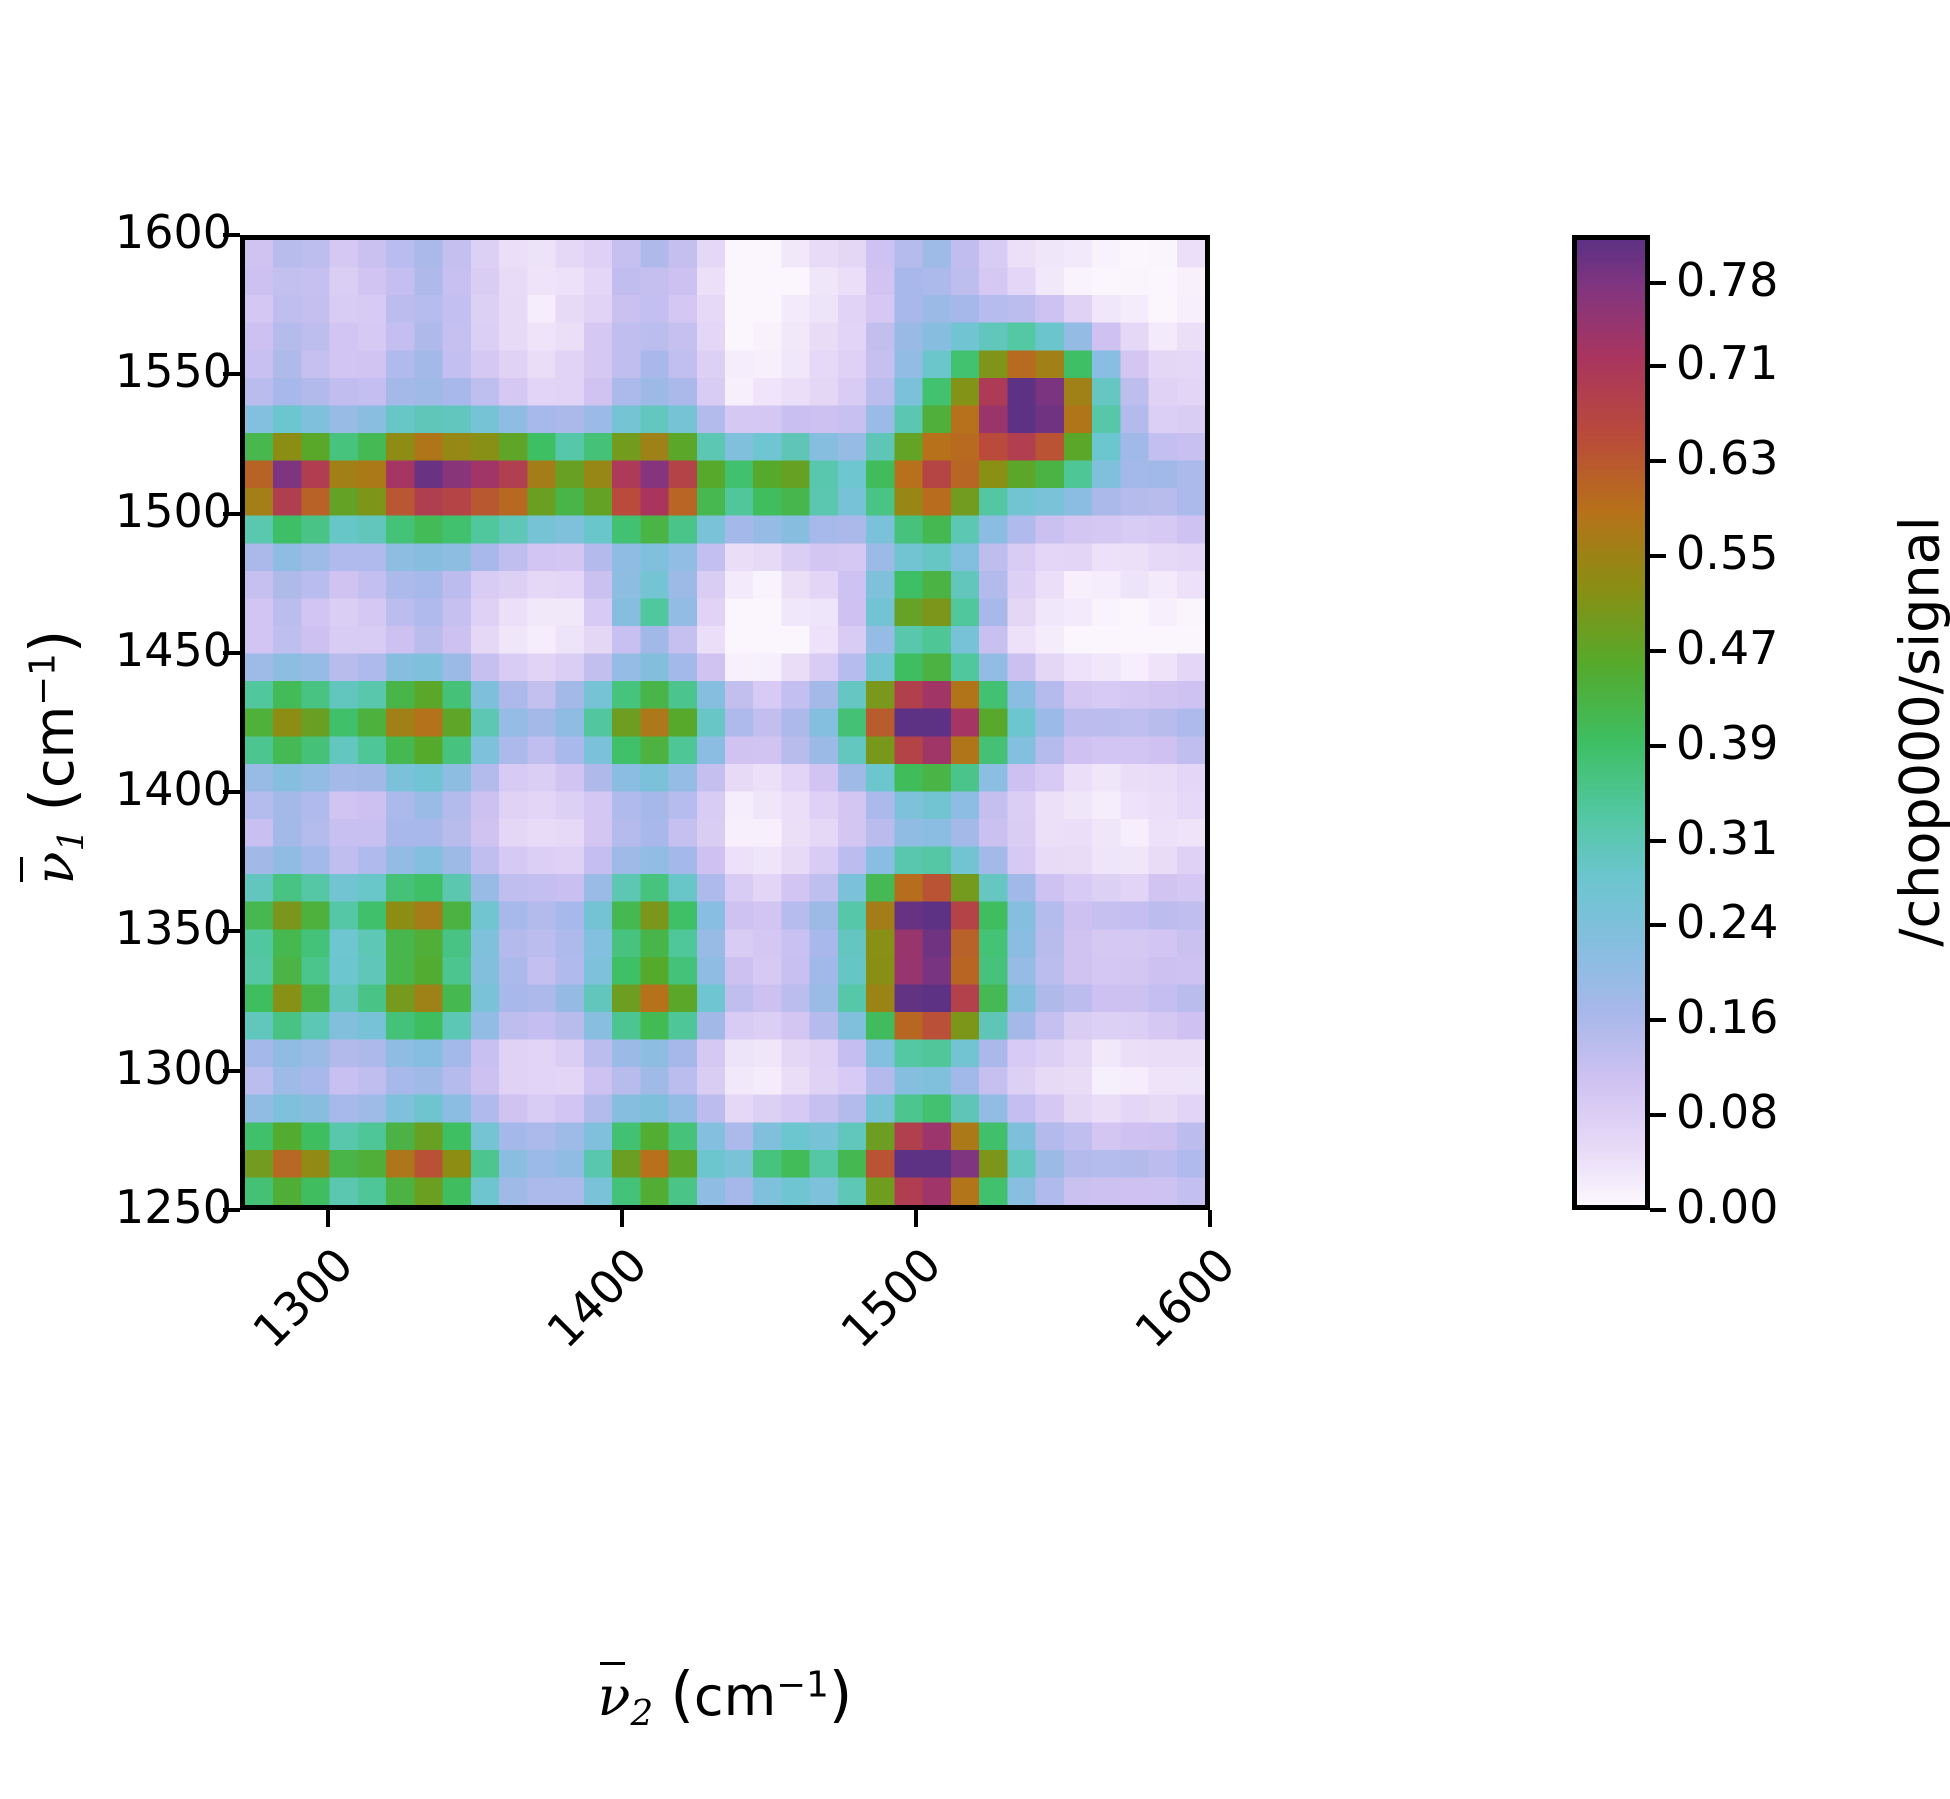 The image size is (1950, 1799). What do you see at coordinates (1919, 731) in the screenshot?
I see `colorbar-title: /chop000/signal` at bounding box center [1919, 731].